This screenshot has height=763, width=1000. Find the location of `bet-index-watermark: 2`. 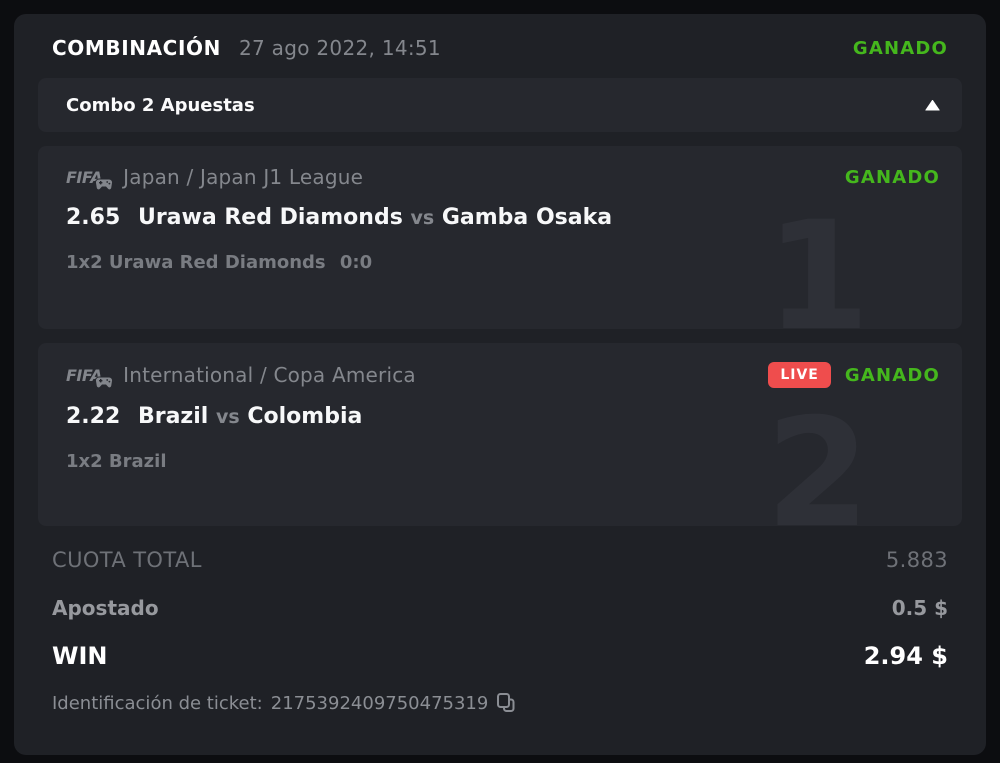

bet-index-watermark: 2 is located at coordinates (817, 456).